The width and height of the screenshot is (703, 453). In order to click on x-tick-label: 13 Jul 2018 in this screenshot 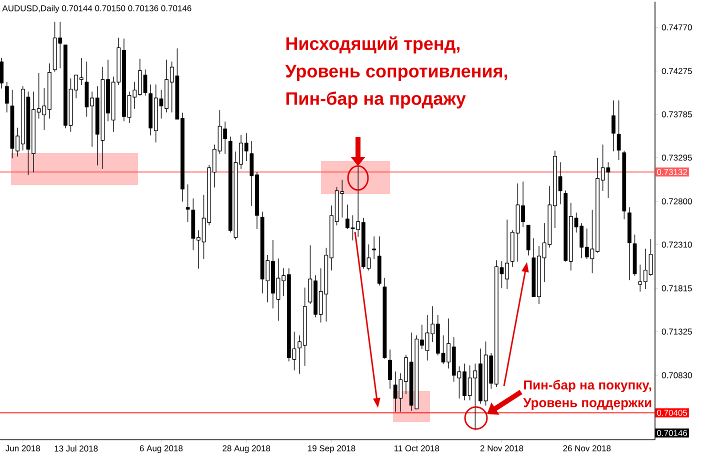, I will do `click(76, 448)`.